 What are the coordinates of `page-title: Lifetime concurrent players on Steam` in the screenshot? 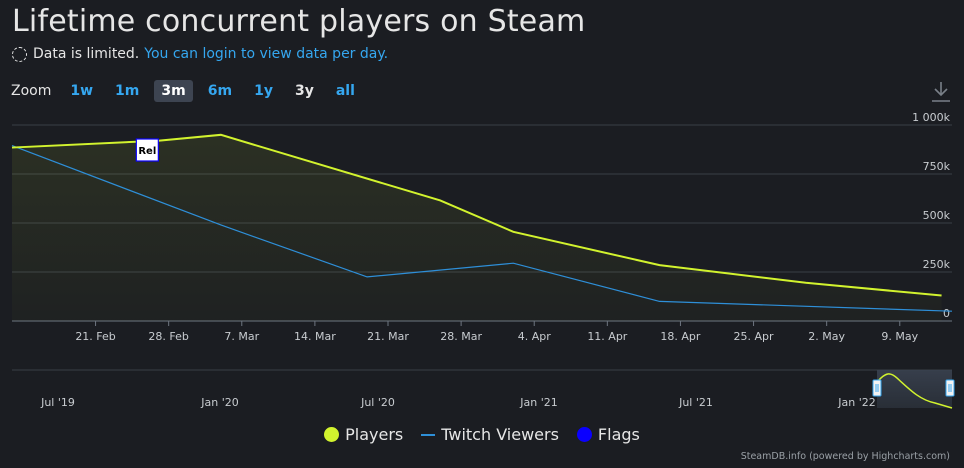 It's located at (299, 21).